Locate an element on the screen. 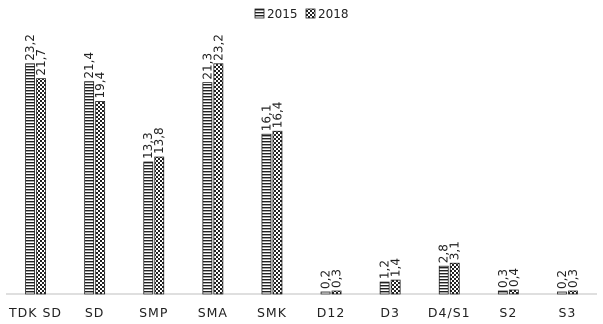 Image resolution: width=603 pixels, height=324 pixels. category-label-d3: D3 is located at coordinates (390, 312).